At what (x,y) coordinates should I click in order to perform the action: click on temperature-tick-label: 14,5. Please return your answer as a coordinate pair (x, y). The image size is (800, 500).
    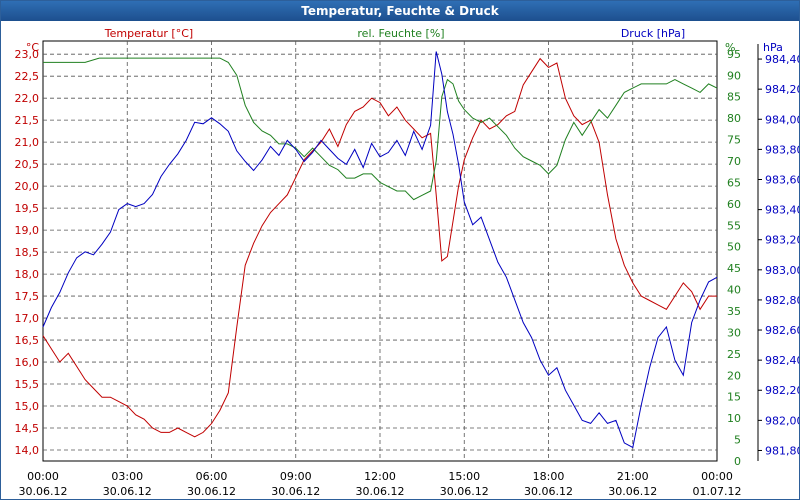
    Looking at the image, I should click on (27, 428).